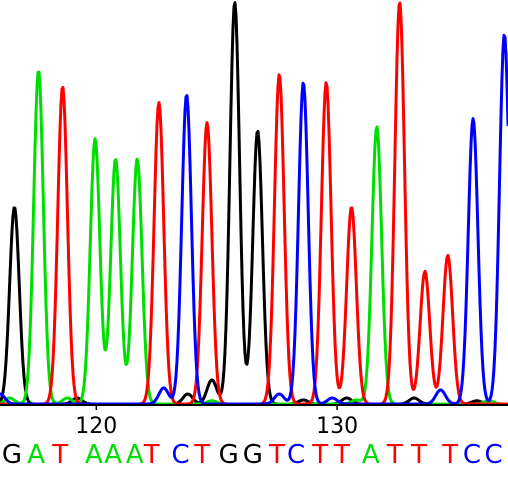 This screenshot has height=480, width=508. Describe the element at coordinates (394, 455) in the screenshot. I see `base-call-16: T` at that location.